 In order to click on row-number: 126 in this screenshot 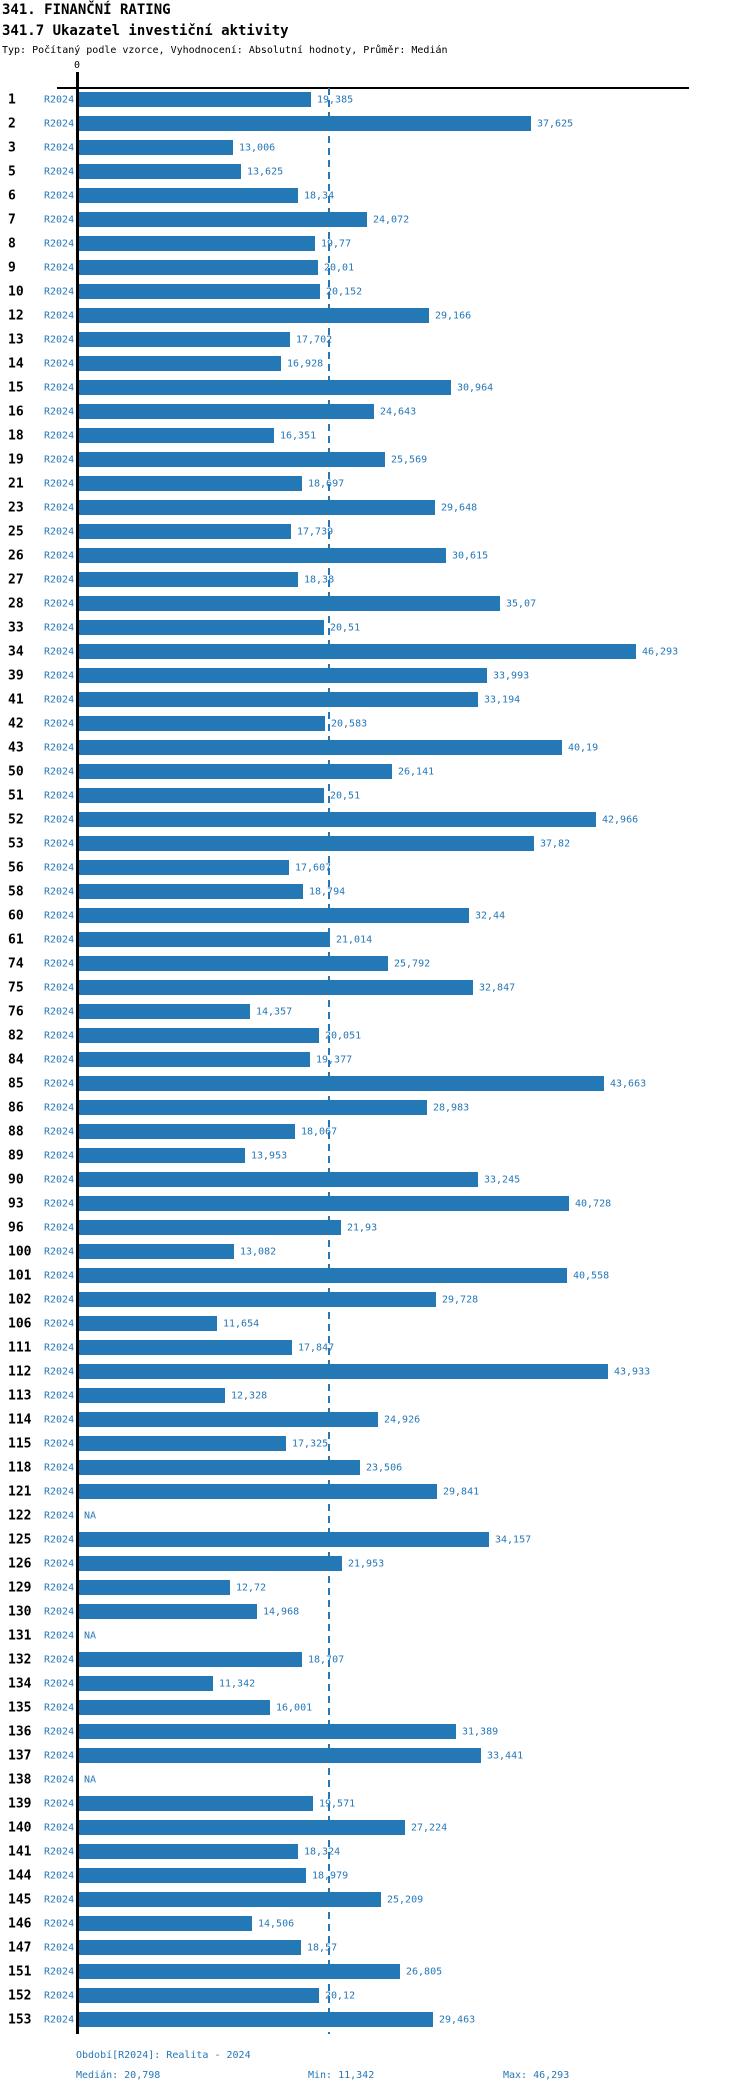, I will do `click(20, 1564)`.